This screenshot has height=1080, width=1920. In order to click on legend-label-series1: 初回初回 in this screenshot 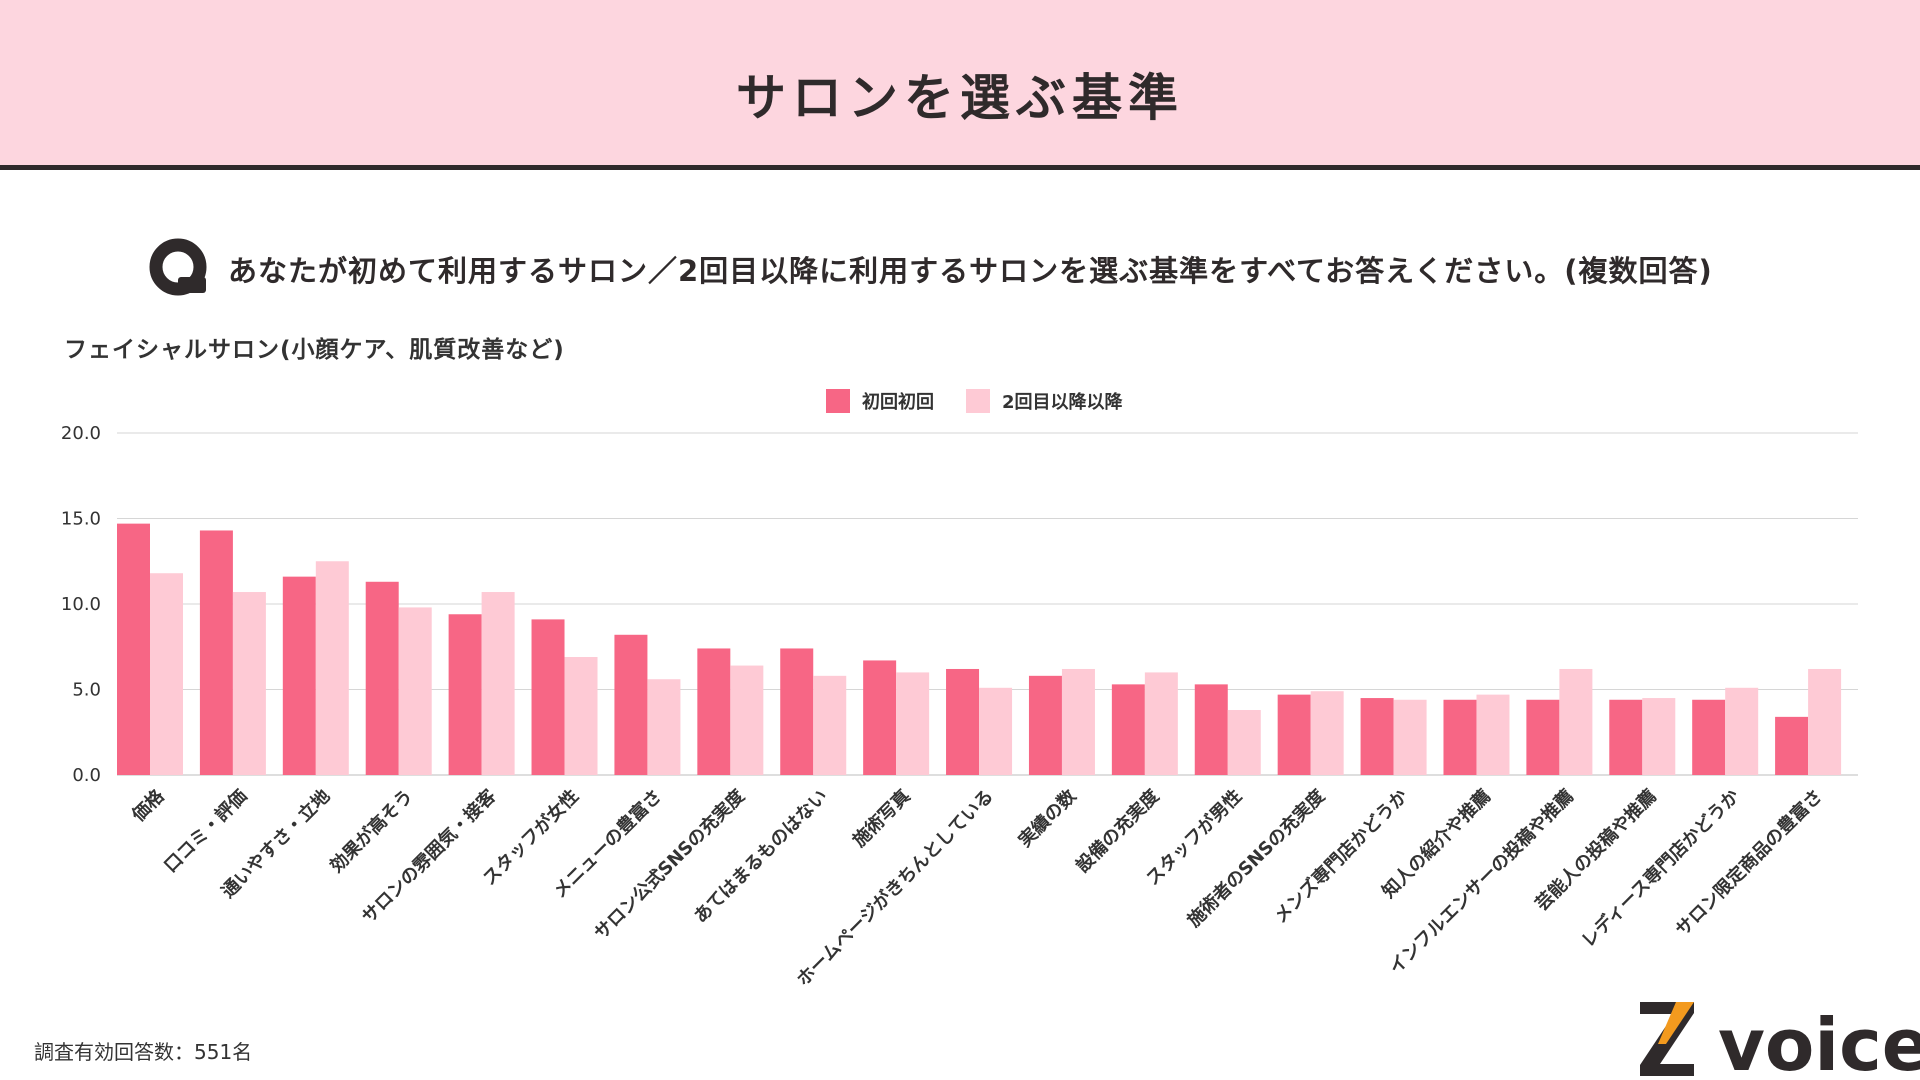, I will do `click(898, 402)`.